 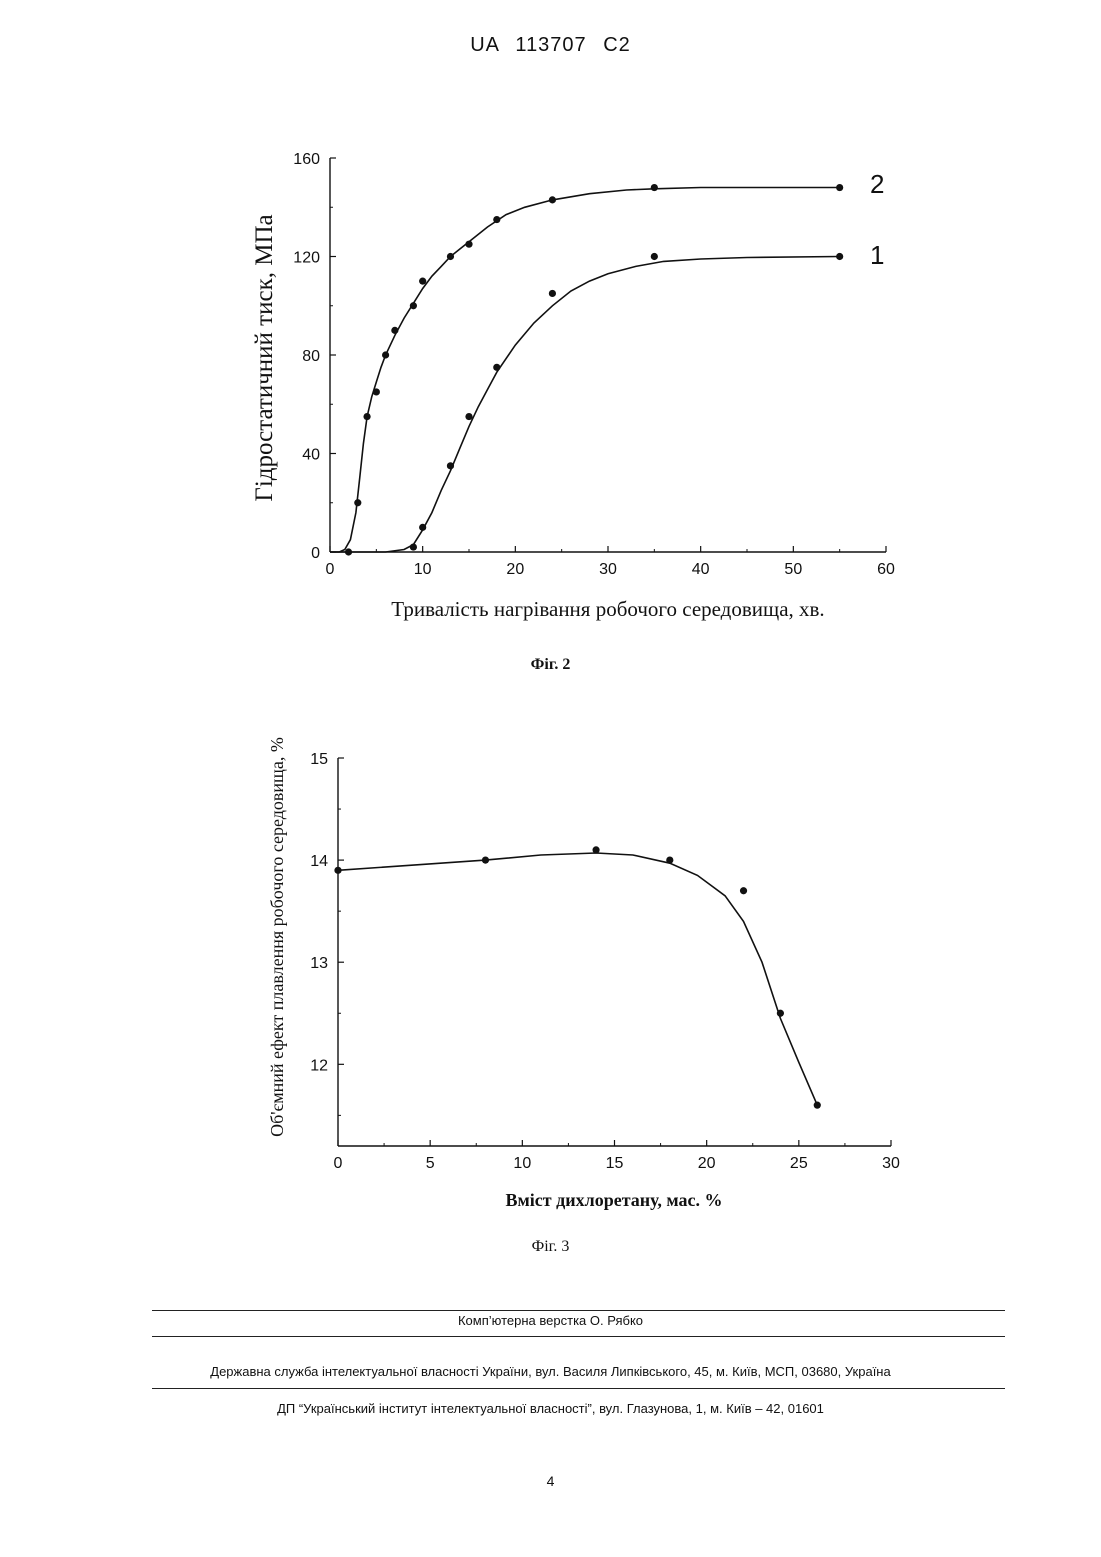 What do you see at coordinates (615, 1163) in the screenshot?
I see `fig3-x-tick-label: 15` at bounding box center [615, 1163].